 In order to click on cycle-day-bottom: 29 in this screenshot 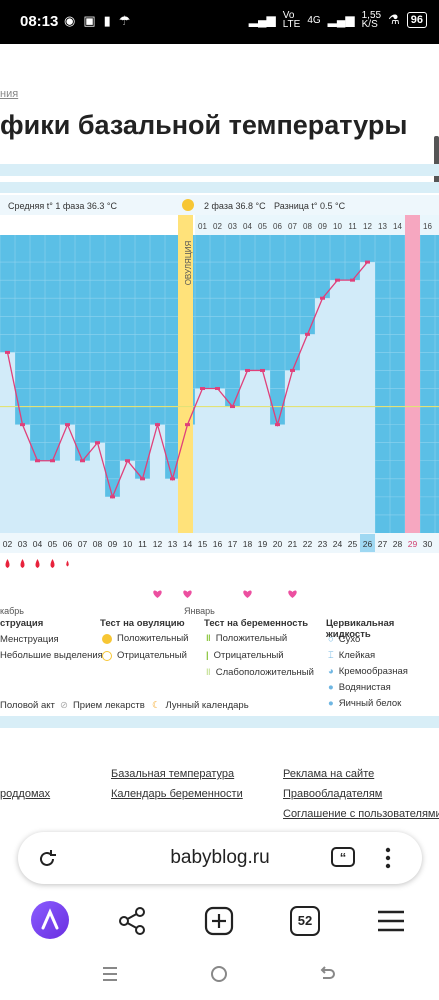, I will do `click(413, 544)`.